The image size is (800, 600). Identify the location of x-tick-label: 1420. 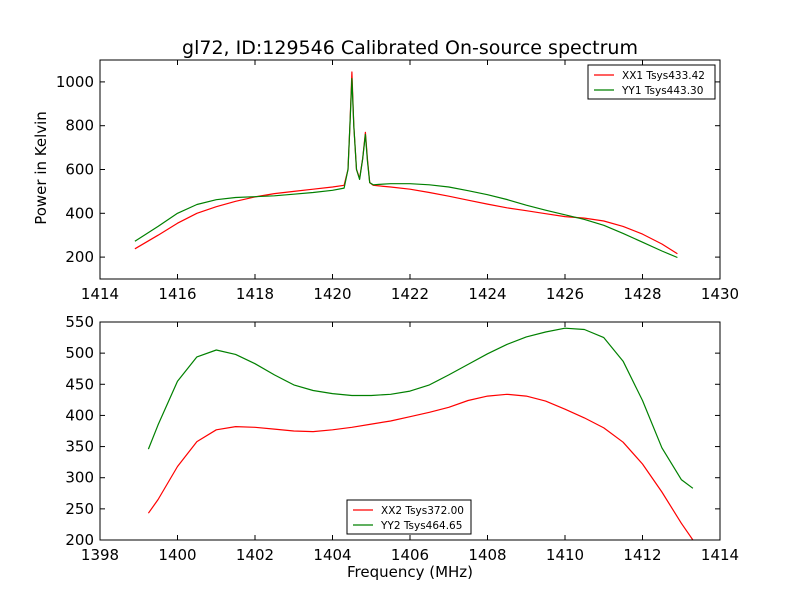
(332, 294).